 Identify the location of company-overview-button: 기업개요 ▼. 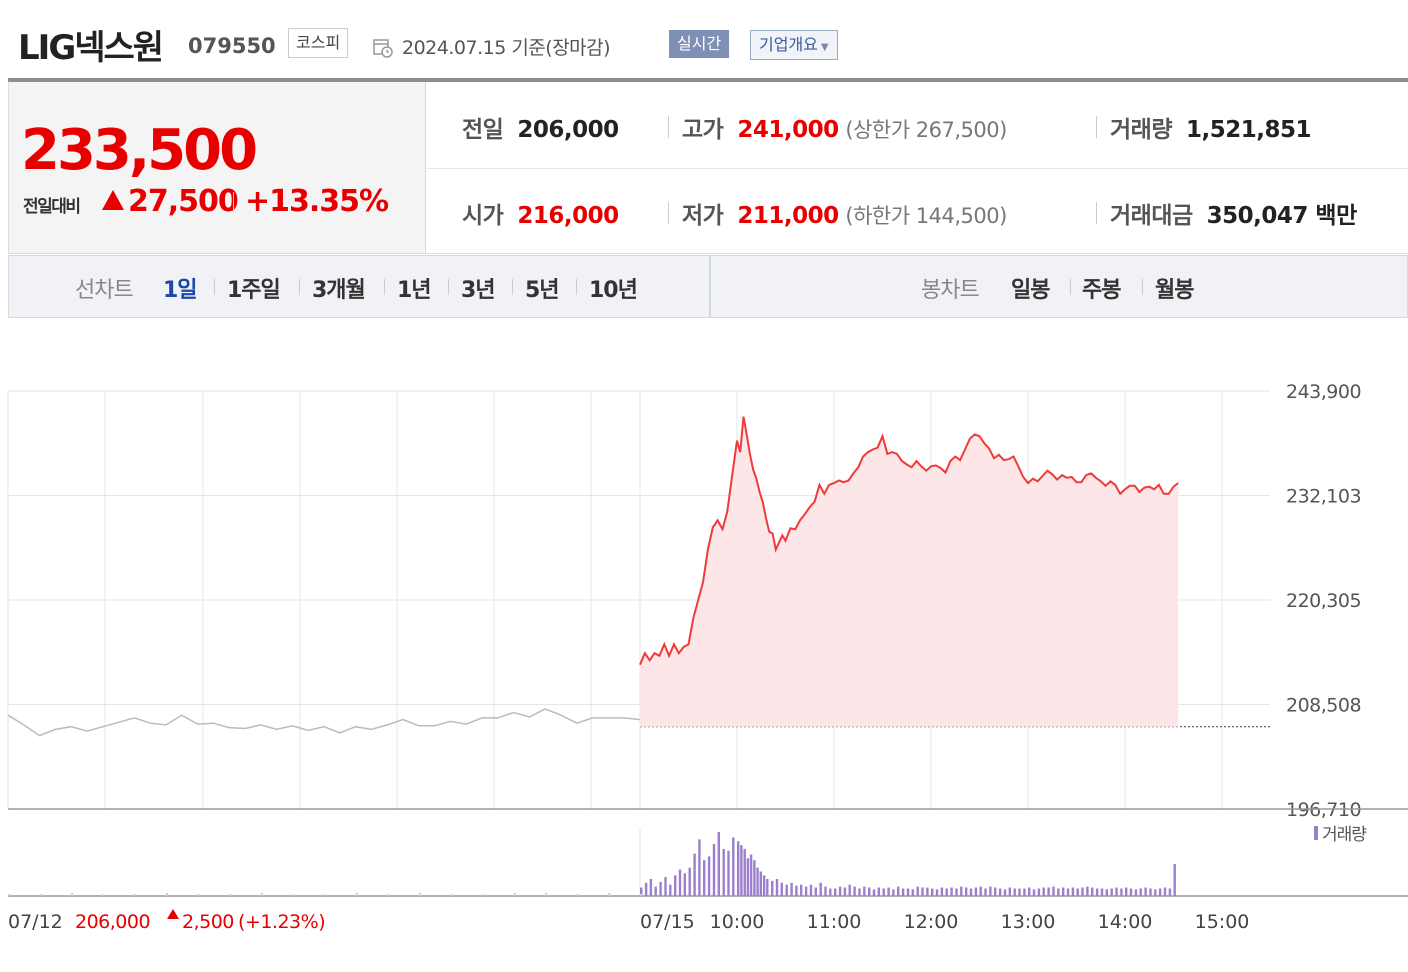
(794, 45).